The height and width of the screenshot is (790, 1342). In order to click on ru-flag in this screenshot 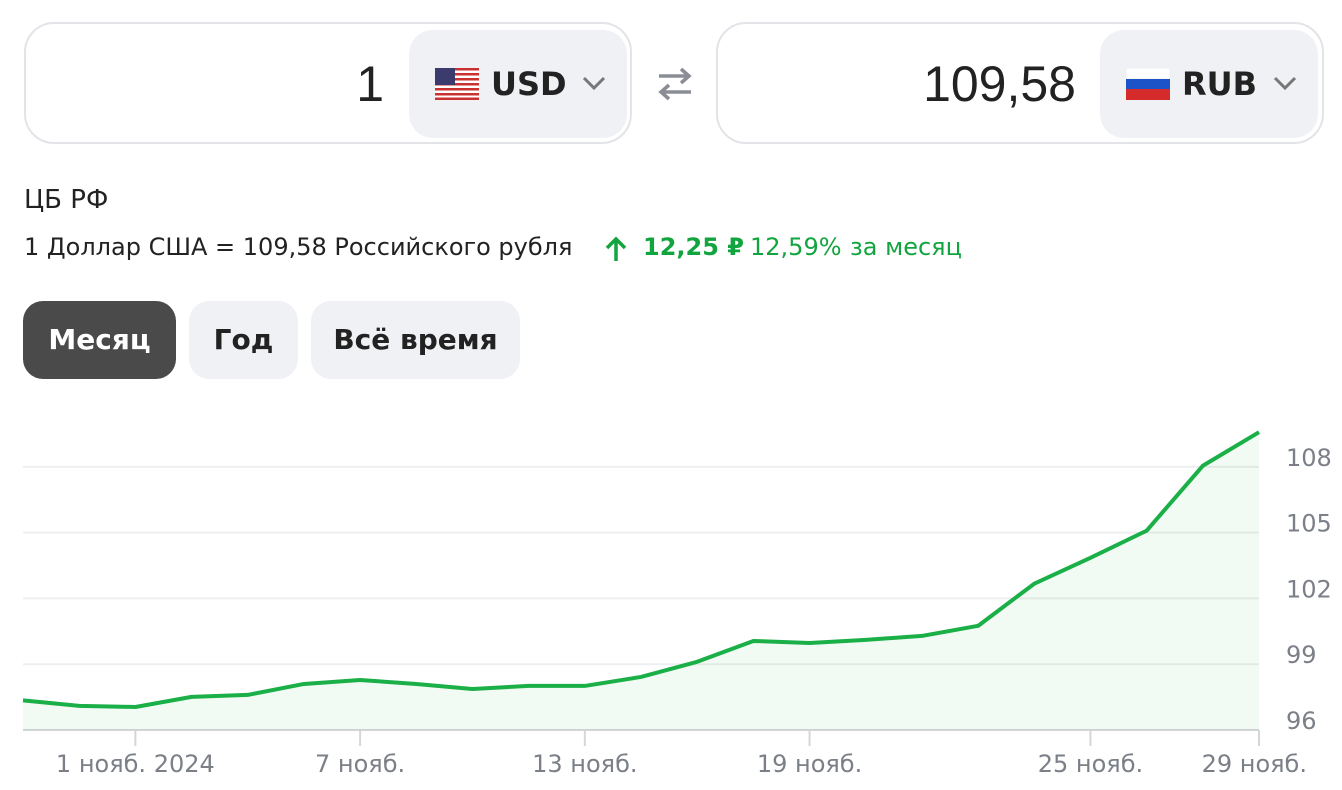, I will do `click(1148, 84)`.